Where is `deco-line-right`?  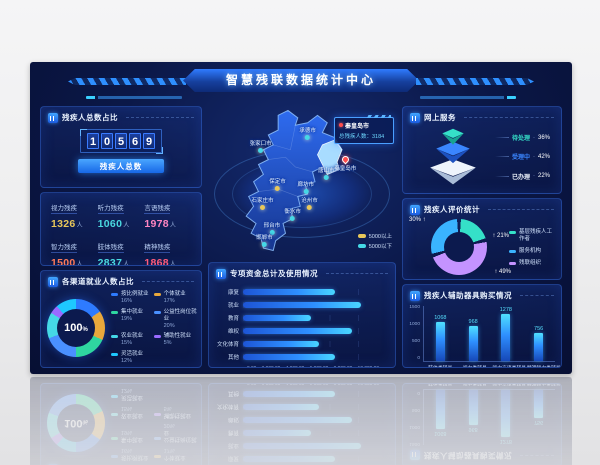 deco-line-right is located at coordinates (468, 97).